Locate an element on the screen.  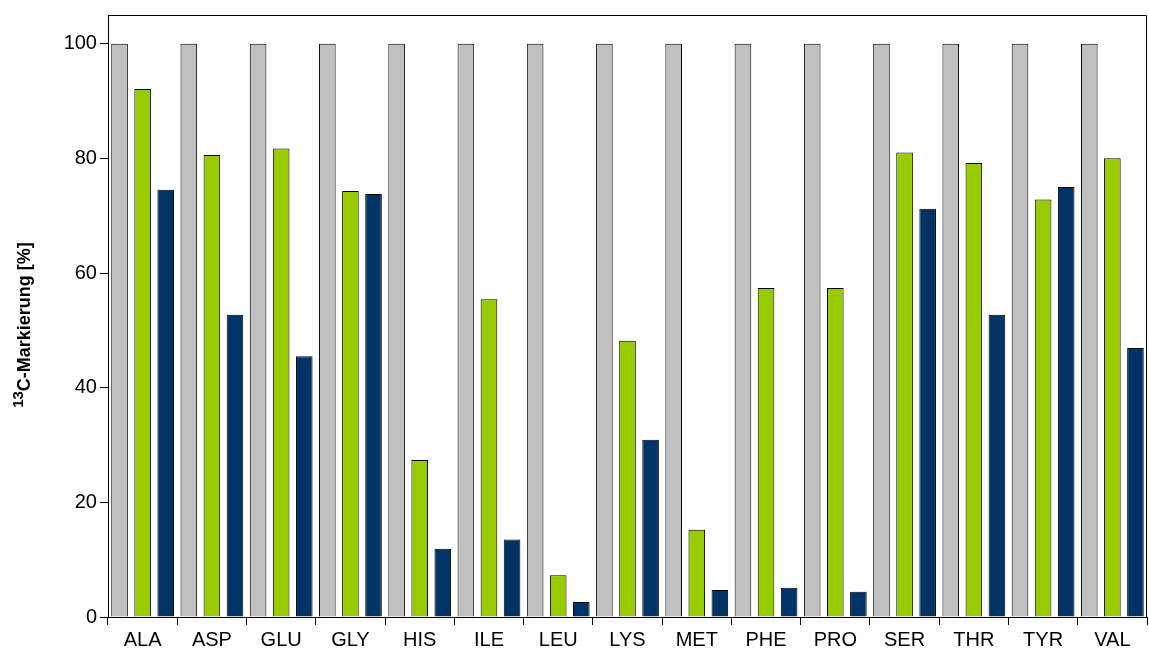
x-tick-label: SER is located at coordinates (905, 638).